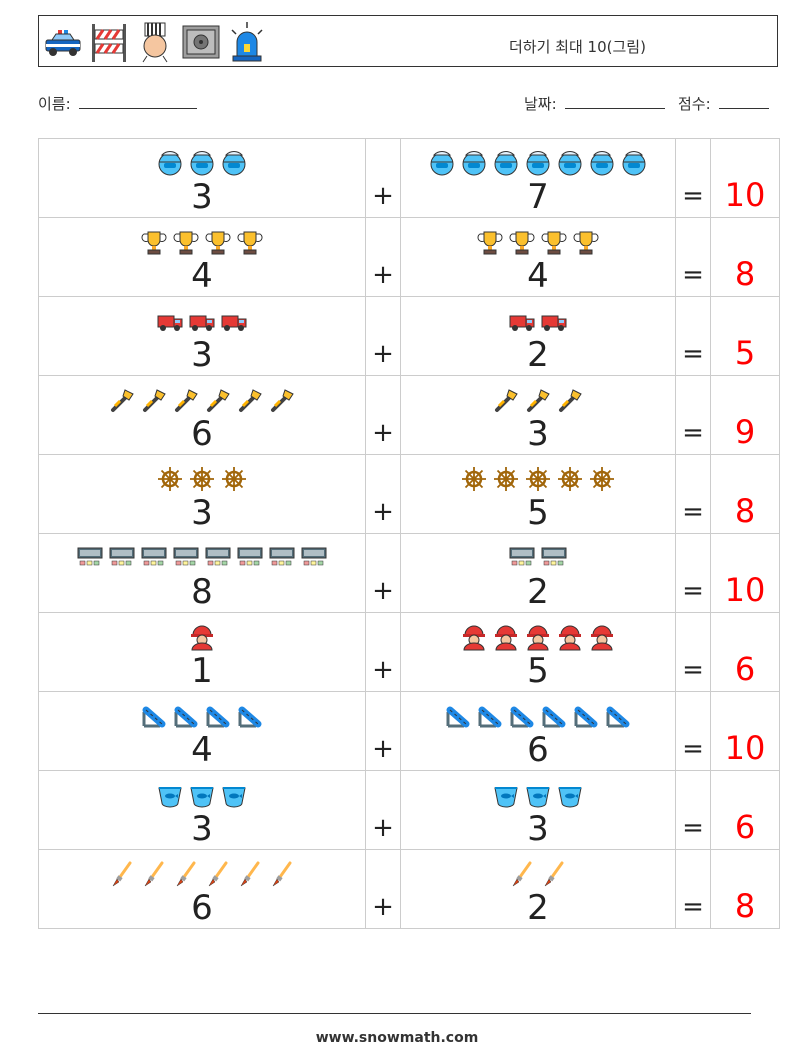 The height and width of the screenshot is (1053, 794). I want to click on date-field: 날짜:, so click(595, 103).